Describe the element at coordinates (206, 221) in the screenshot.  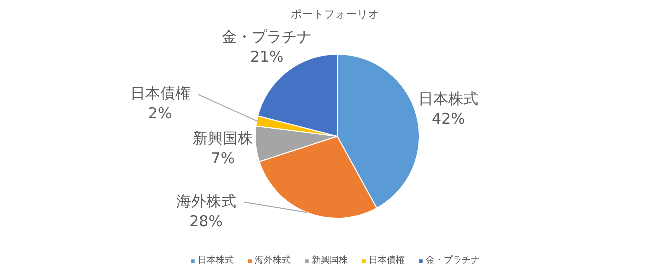
I see `data-label: 28%` at that location.